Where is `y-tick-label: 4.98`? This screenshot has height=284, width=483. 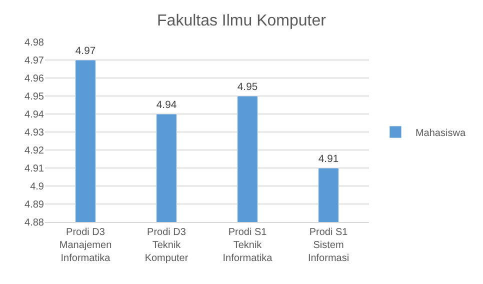 y-tick-label: 4.98 is located at coordinates (34, 43).